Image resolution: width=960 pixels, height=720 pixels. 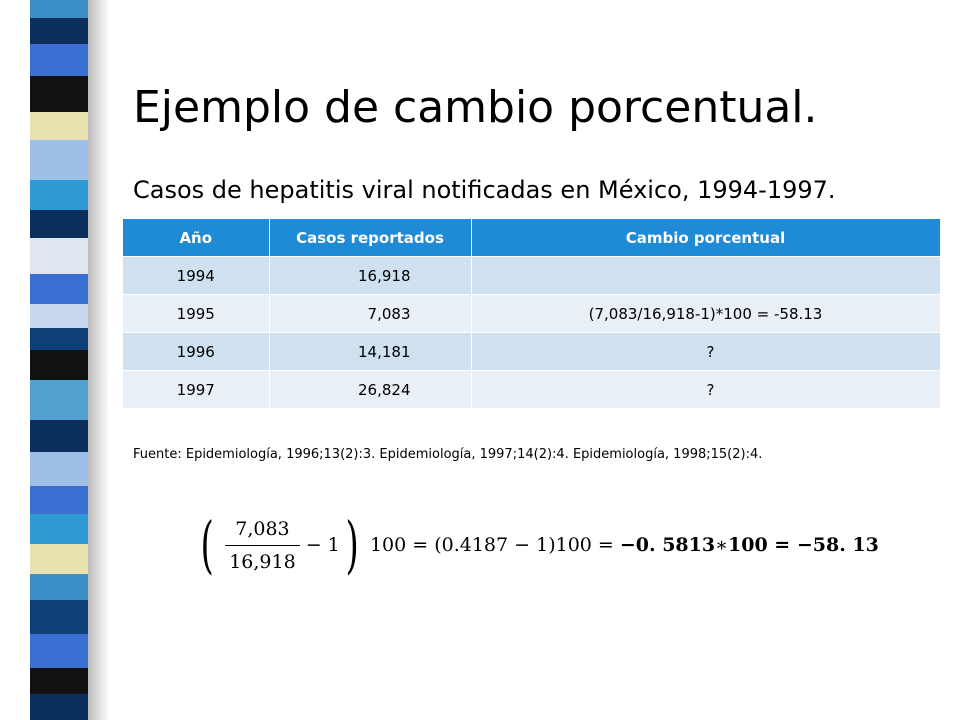 What do you see at coordinates (706, 313) in the screenshot?
I see `percent-change-cell: (7,083/16,918-1)*100 = -58.13` at bounding box center [706, 313].